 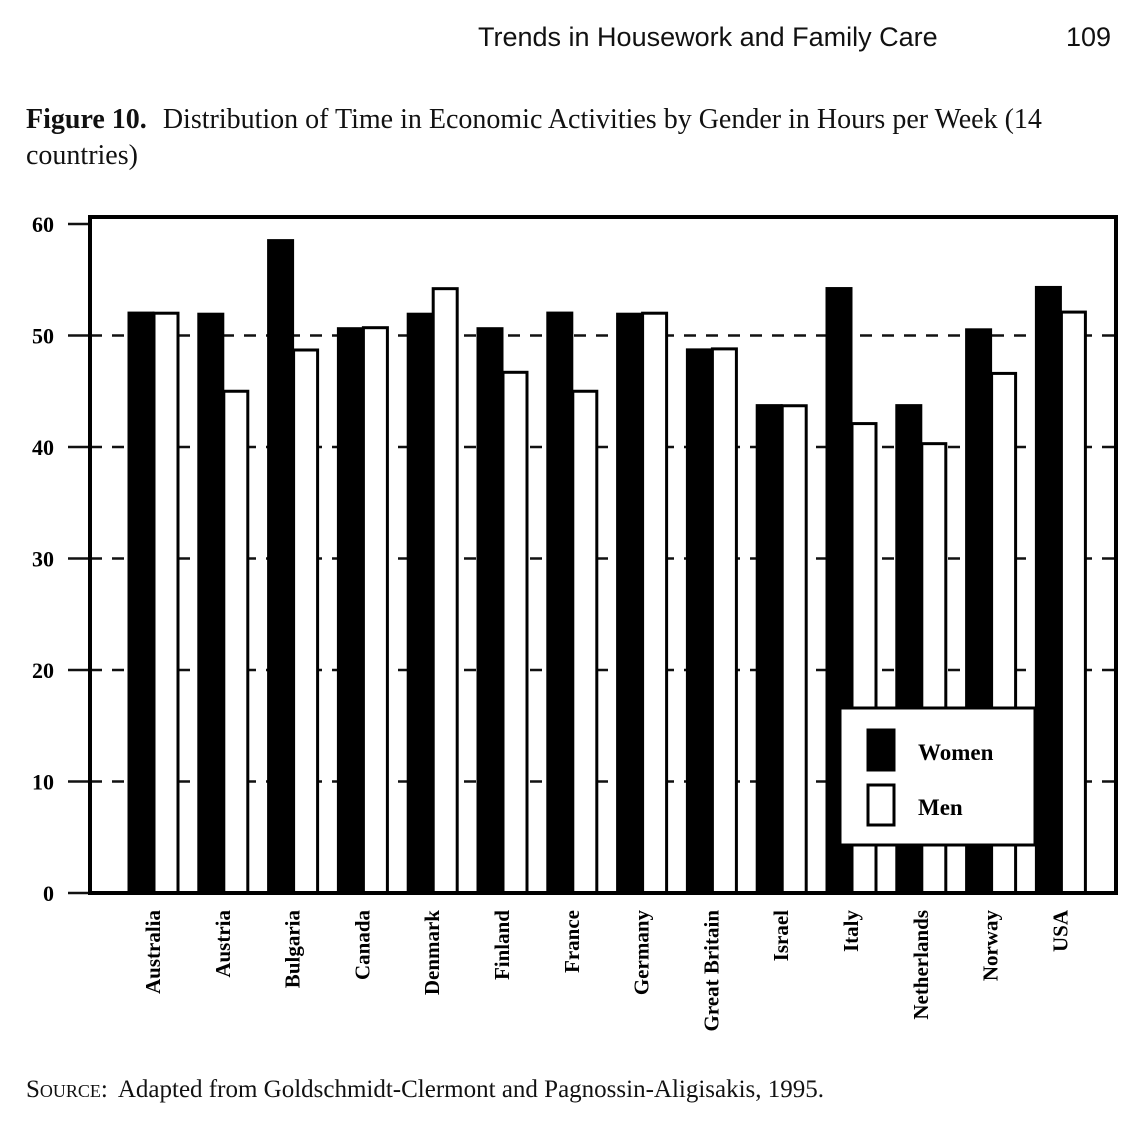 I want to click on y-tick-label: 0, so click(x=48, y=893).